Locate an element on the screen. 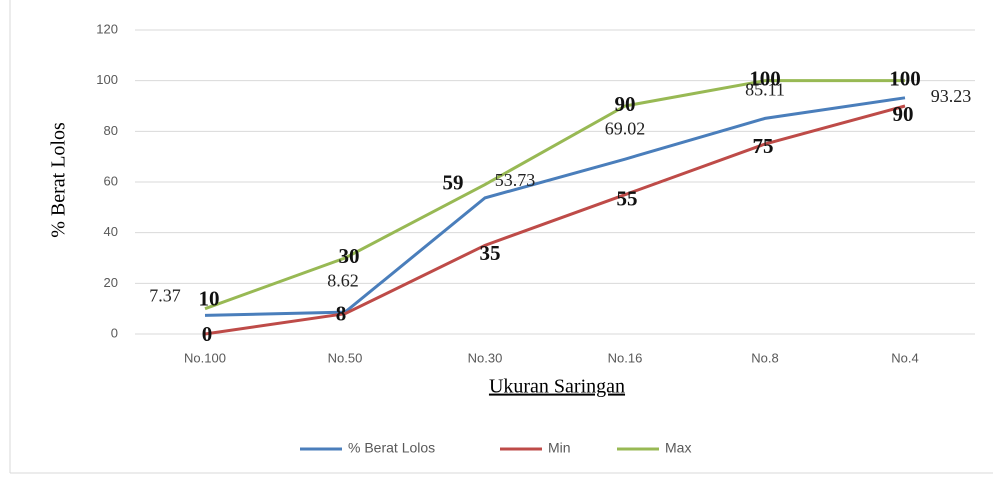  x-tick-label: No.50 is located at coordinates (345, 357).